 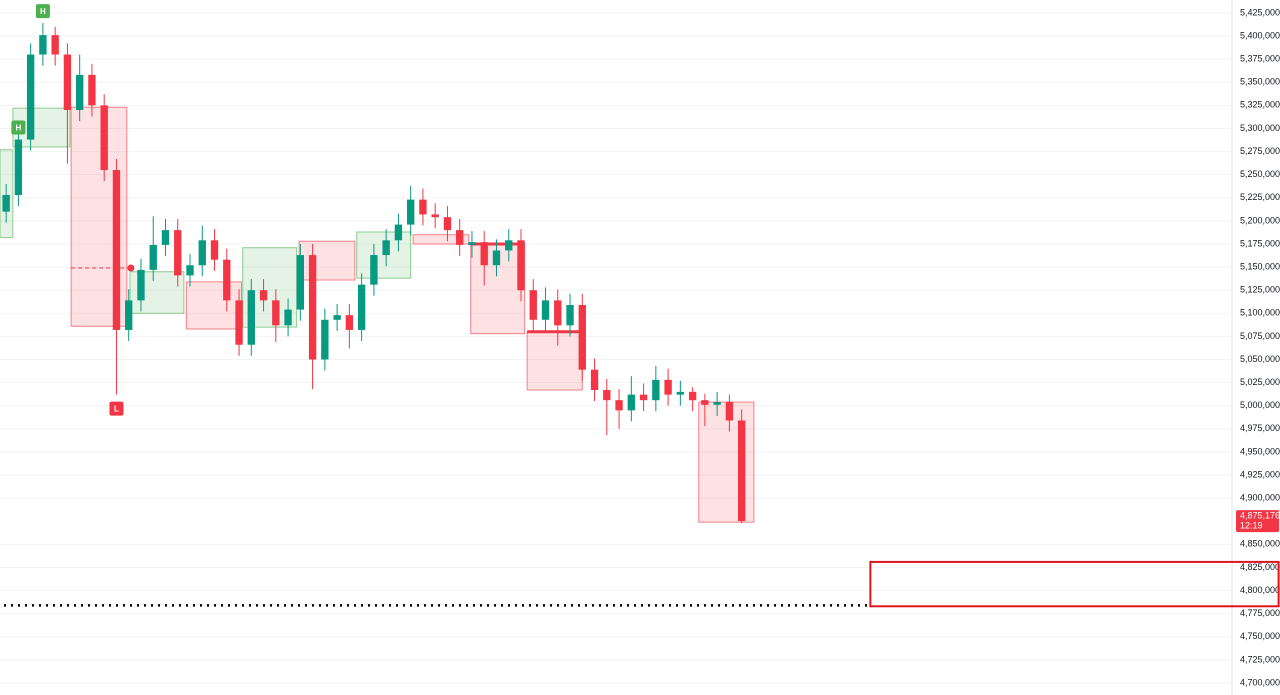 What do you see at coordinates (1260, 290) in the screenshot?
I see `y-tick-label: 5,125,000` at bounding box center [1260, 290].